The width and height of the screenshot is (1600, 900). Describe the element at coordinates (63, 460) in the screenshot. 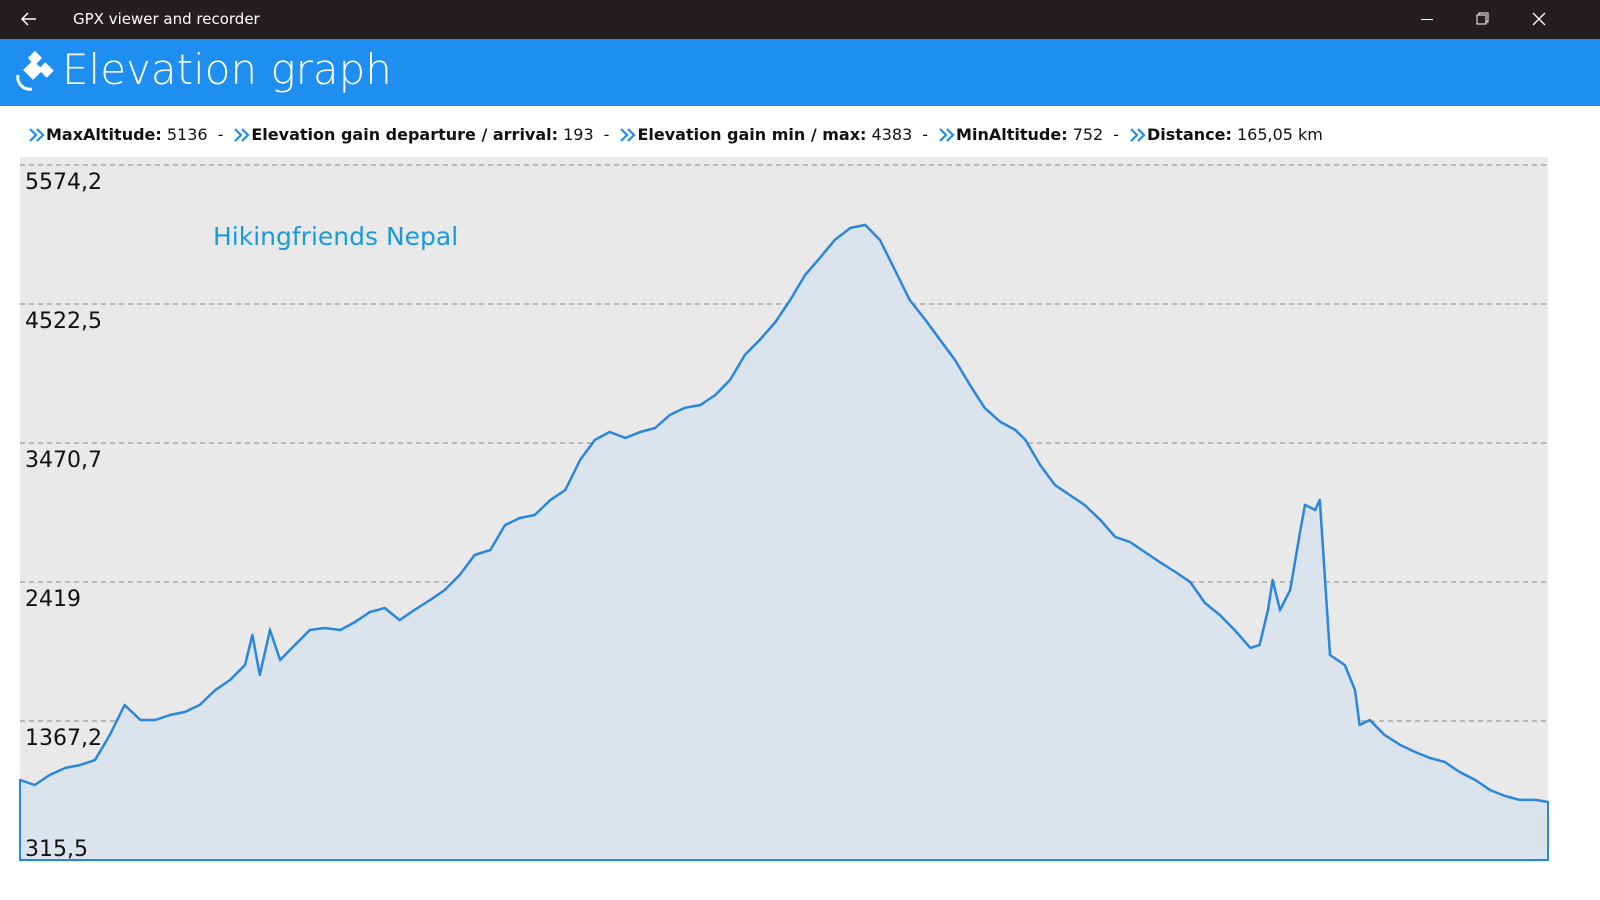

I see `y-tick-label: 3470,7` at that location.